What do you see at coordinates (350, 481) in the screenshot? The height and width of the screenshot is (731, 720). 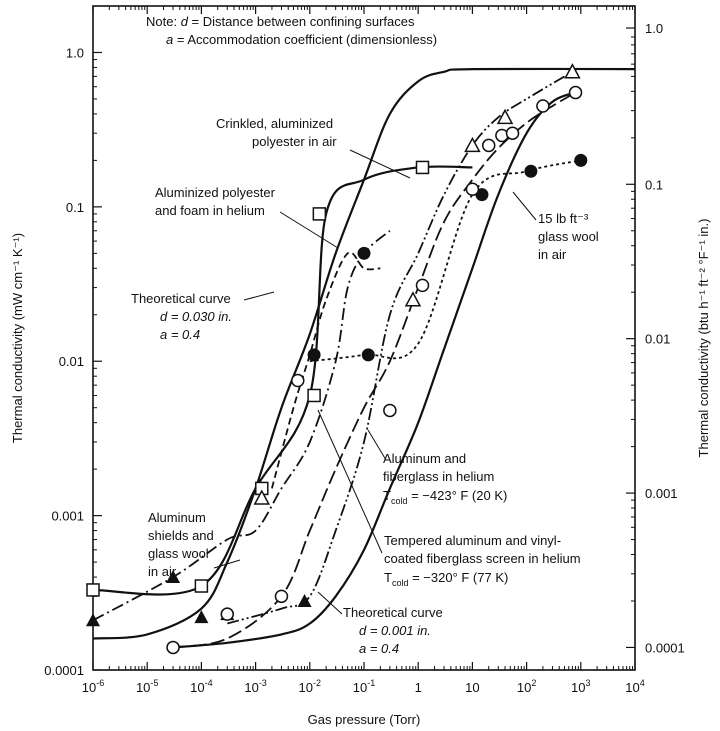 I see `leader-tempered` at bounding box center [350, 481].